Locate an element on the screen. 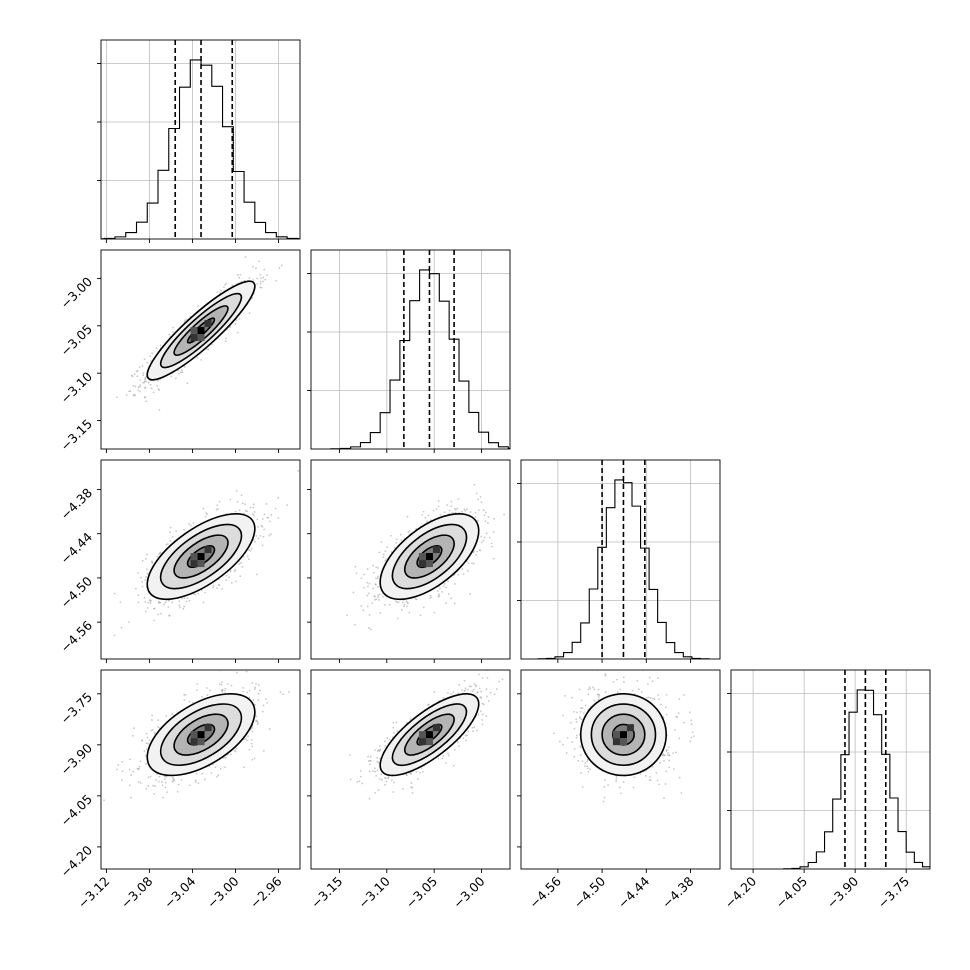 The height and width of the screenshot is (970, 970). density-core is located at coordinates (208, 324).